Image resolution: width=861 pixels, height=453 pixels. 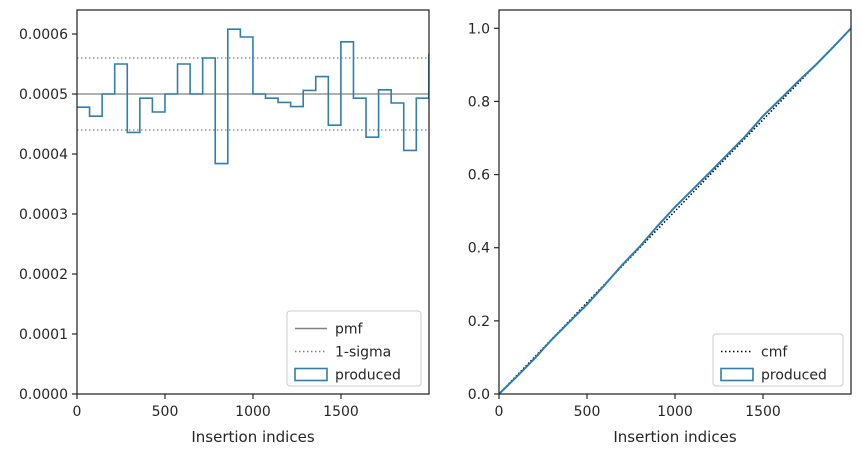 What do you see at coordinates (479, 395) in the screenshot?
I see `y-tick-label: 0.0` at bounding box center [479, 395].